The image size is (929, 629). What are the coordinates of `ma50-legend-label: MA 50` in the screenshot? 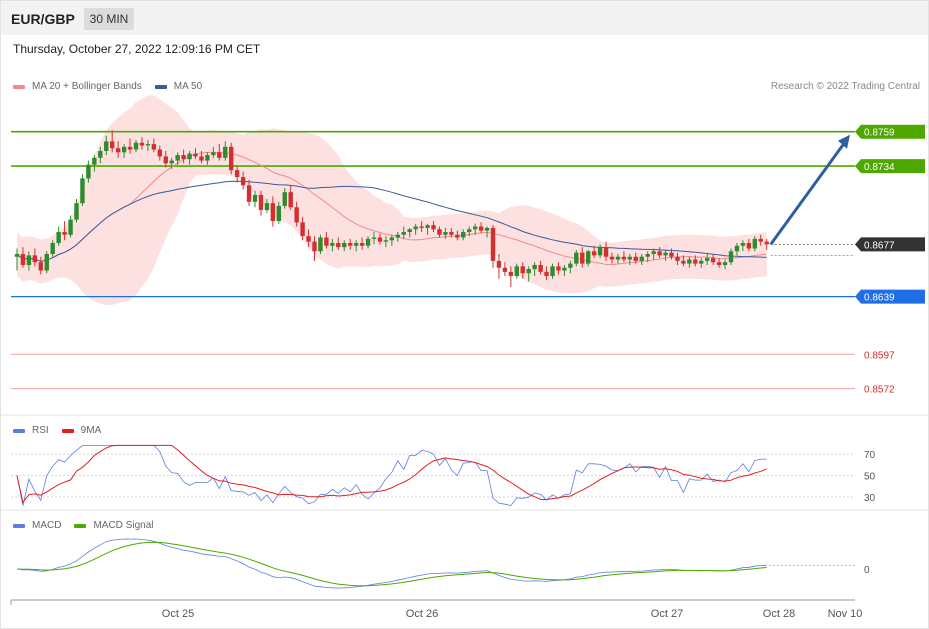 It's located at (188, 86).